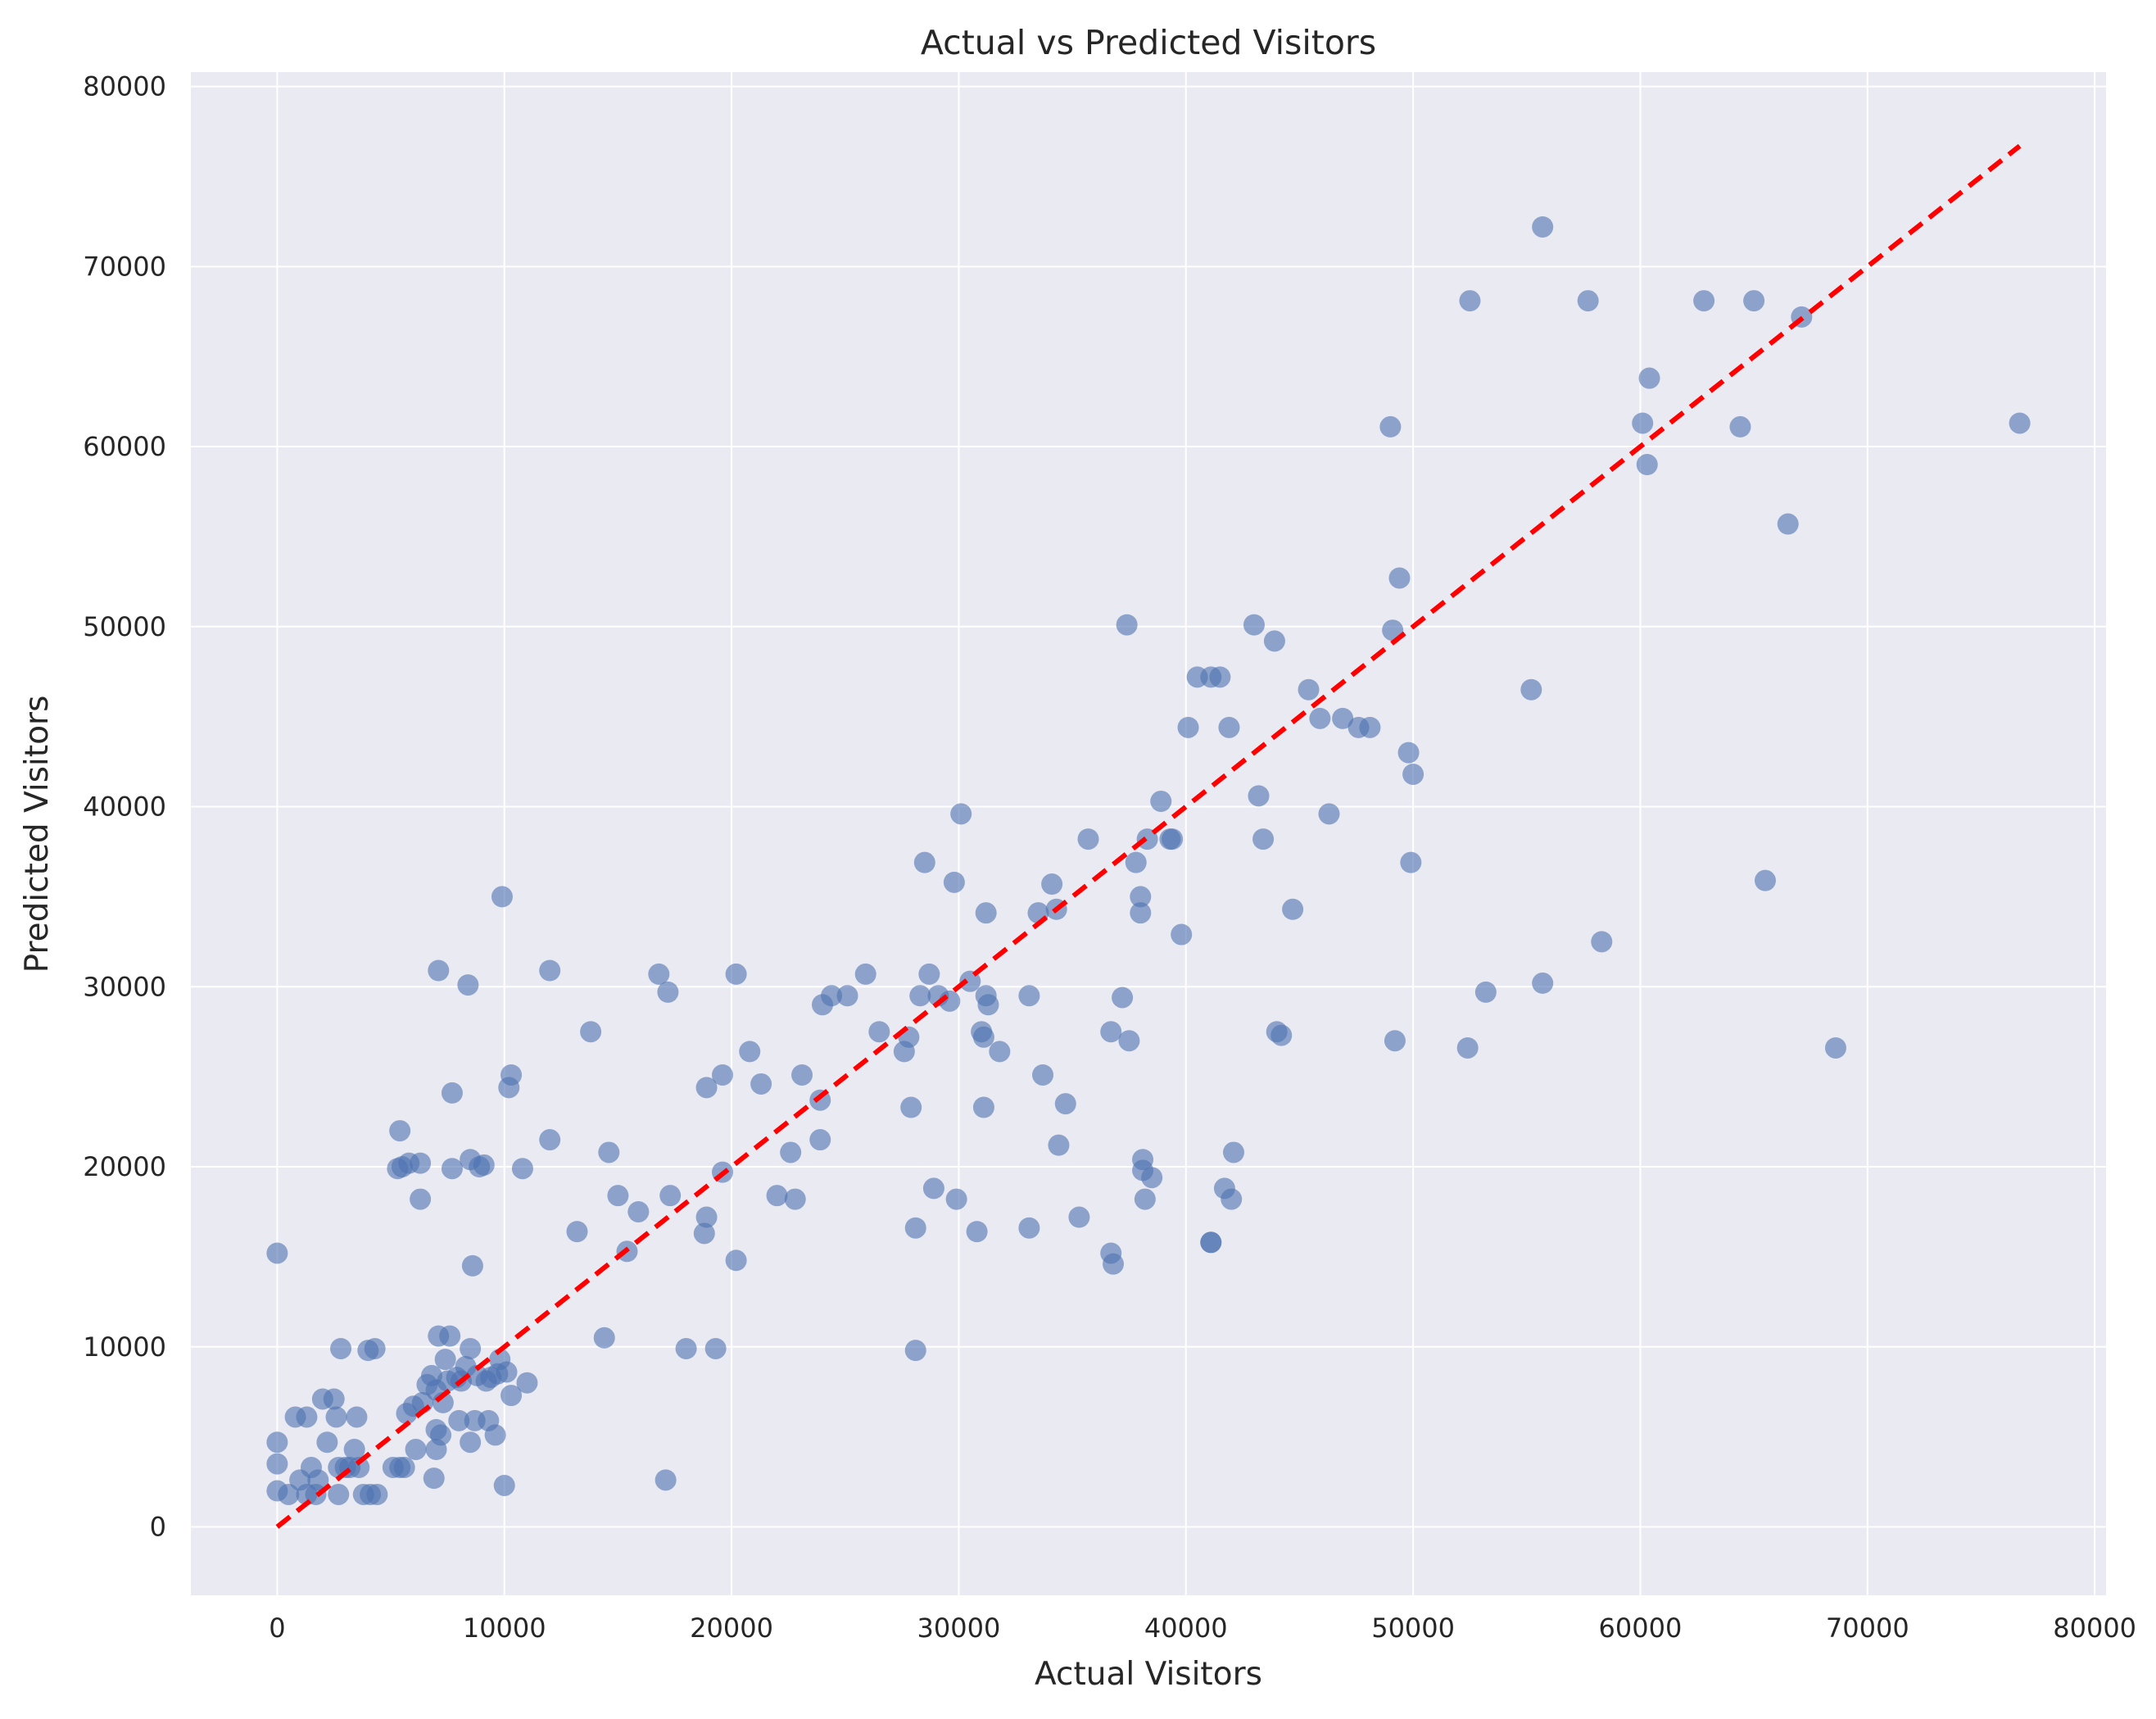  Describe the element at coordinates (731, 1628) in the screenshot. I see `x-tick-label: 20000` at that location.